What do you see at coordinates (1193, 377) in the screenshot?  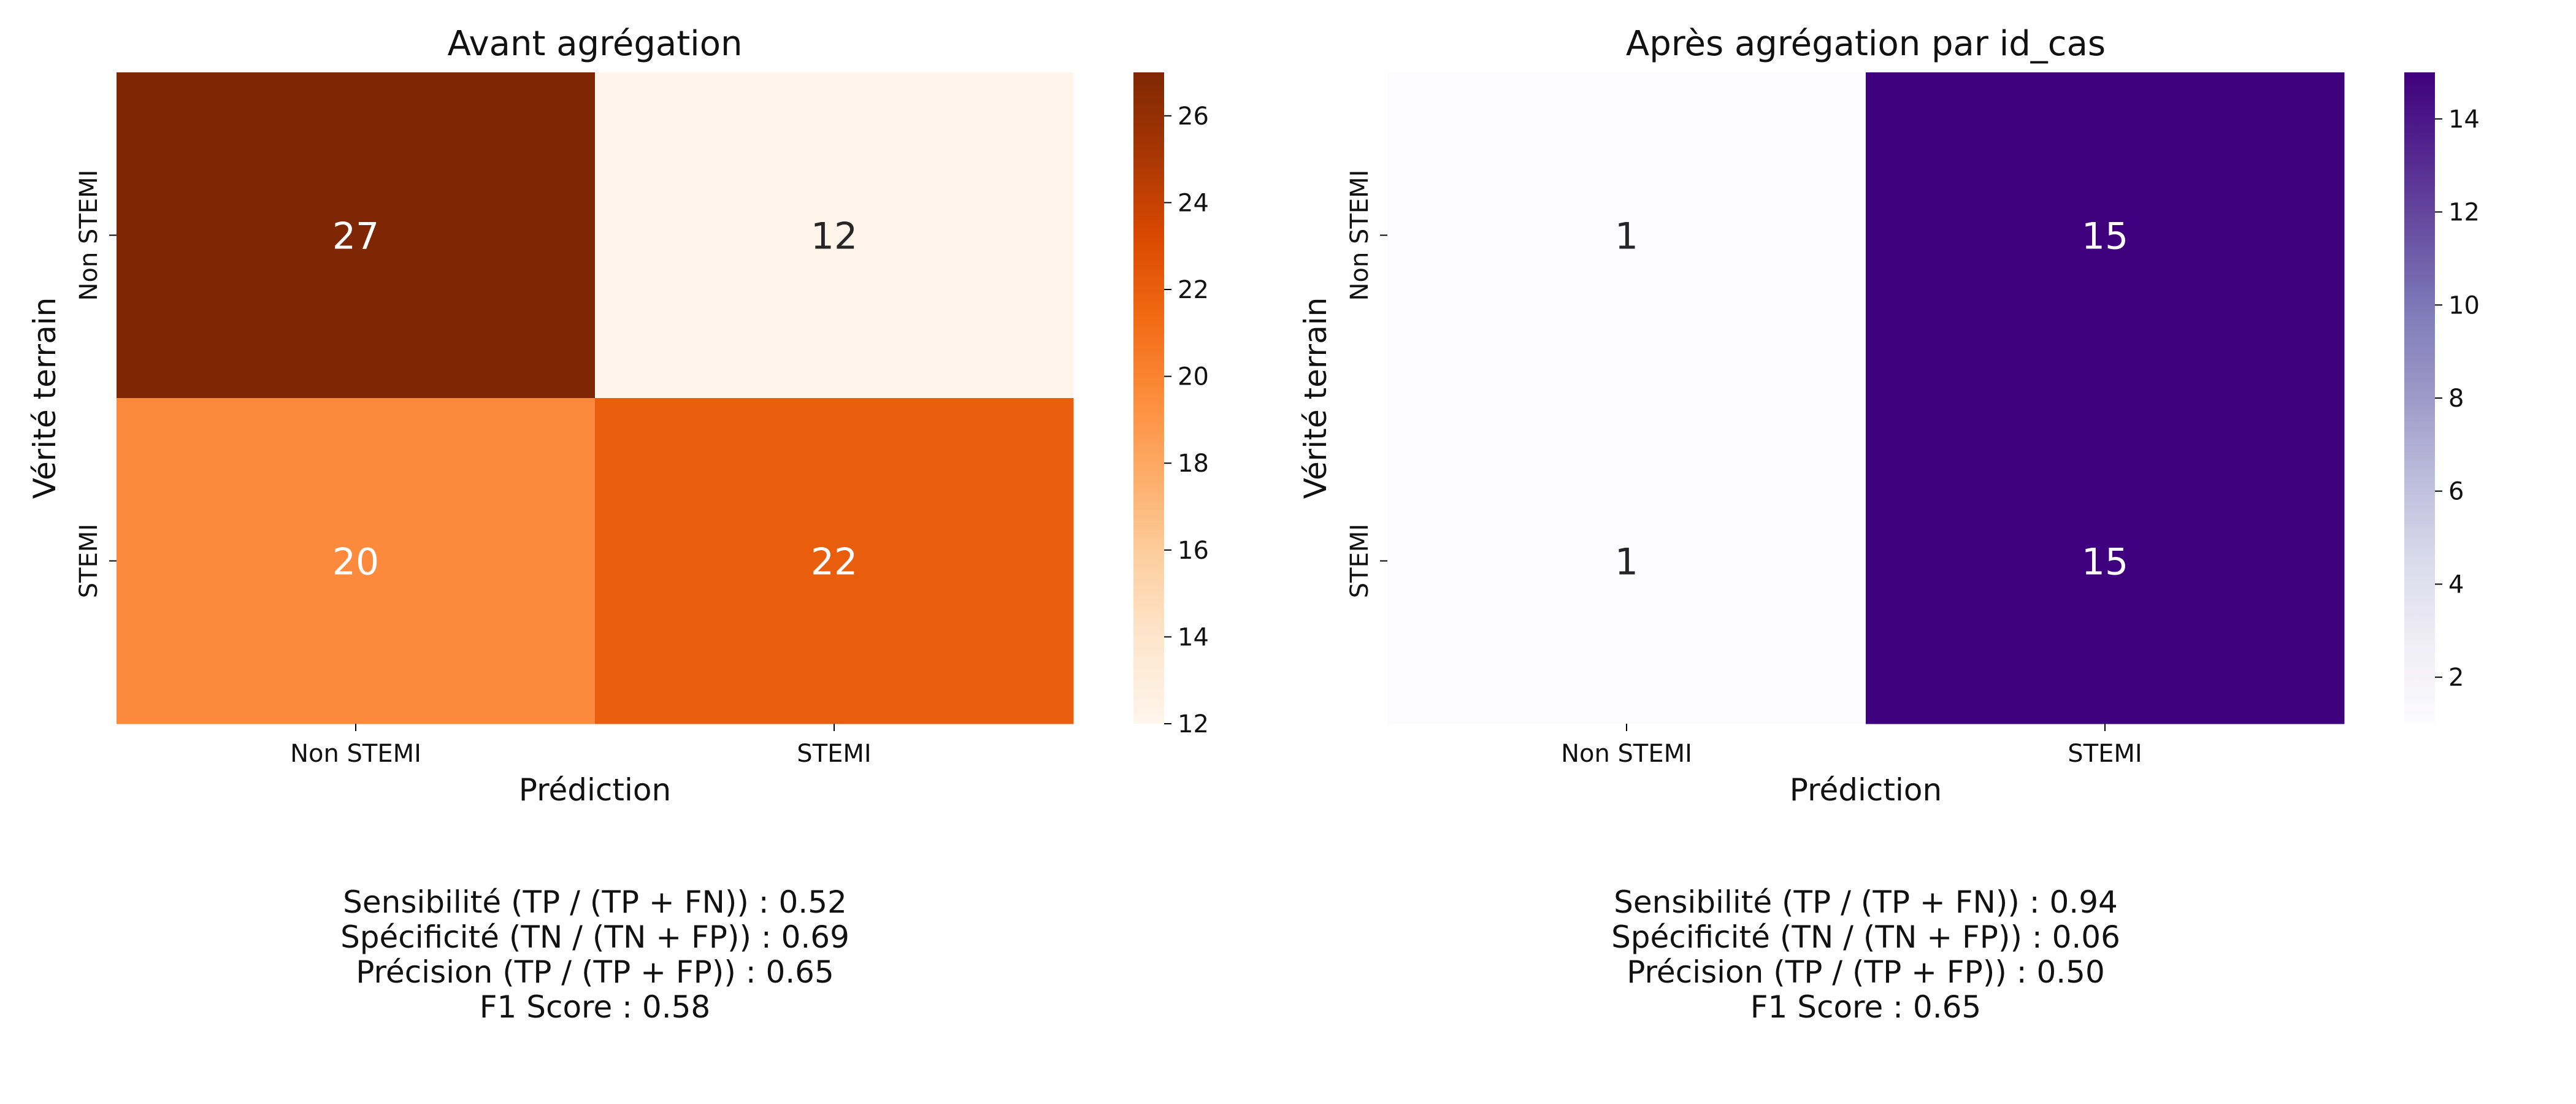 I see `colorbar-tick-label: 20` at bounding box center [1193, 377].